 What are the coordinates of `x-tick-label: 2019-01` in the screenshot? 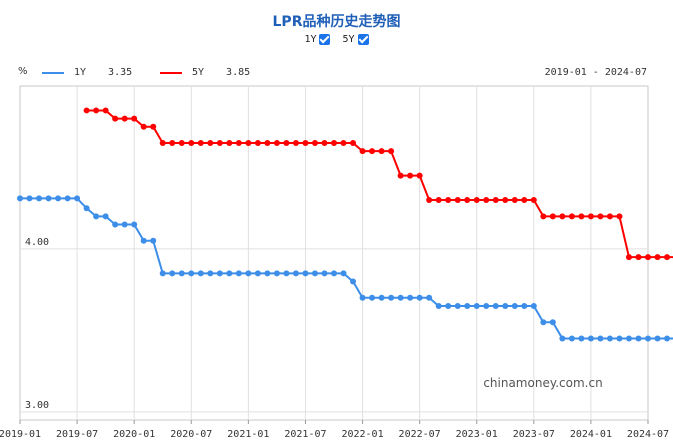 It's located at (20, 434).